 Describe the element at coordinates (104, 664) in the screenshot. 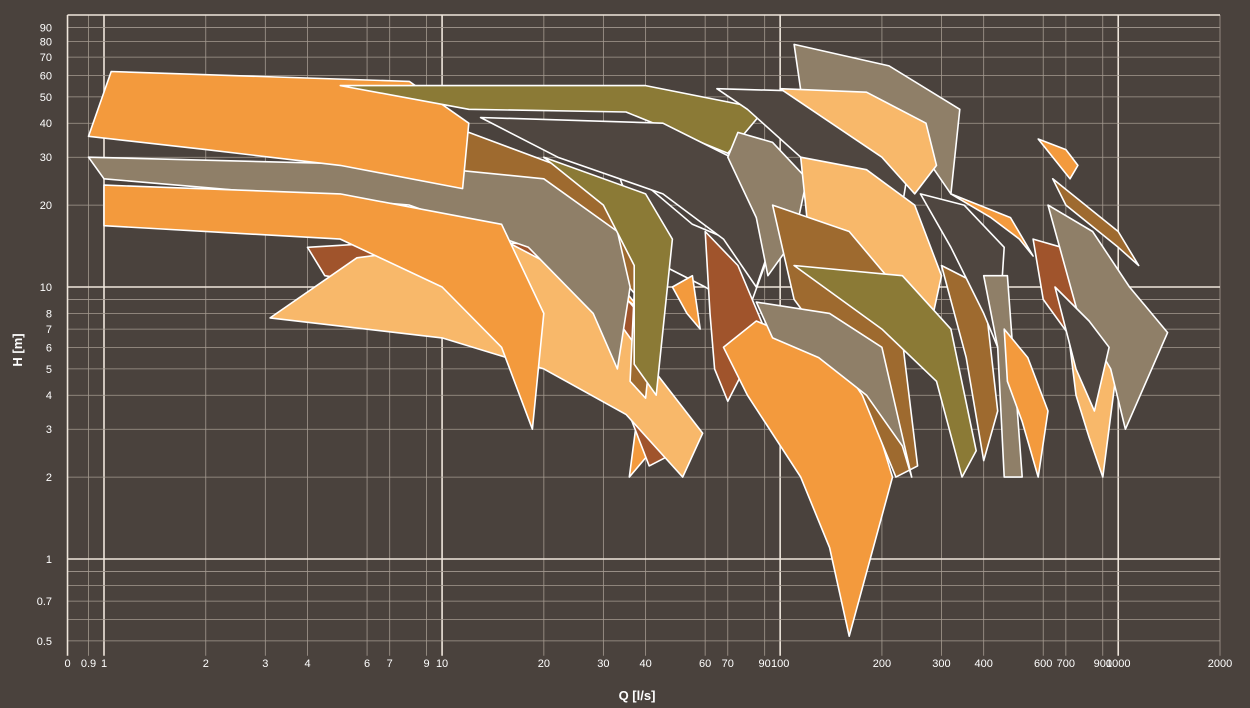

I see `x-tick-label: 1` at that location.